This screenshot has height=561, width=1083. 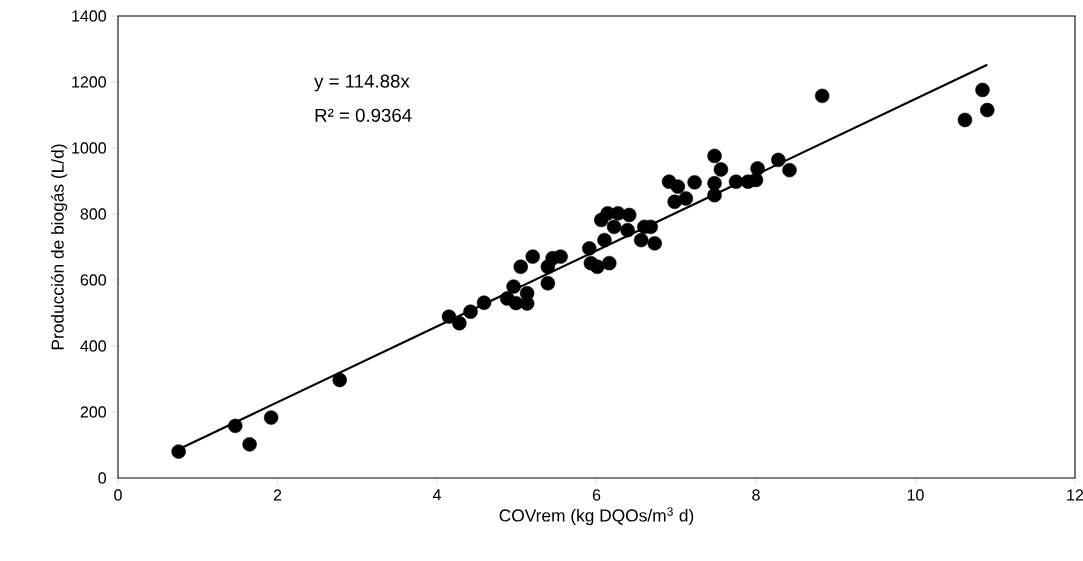 What do you see at coordinates (93, 346) in the screenshot?
I see `y-tick-label: 400` at bounding box center [93, 346].